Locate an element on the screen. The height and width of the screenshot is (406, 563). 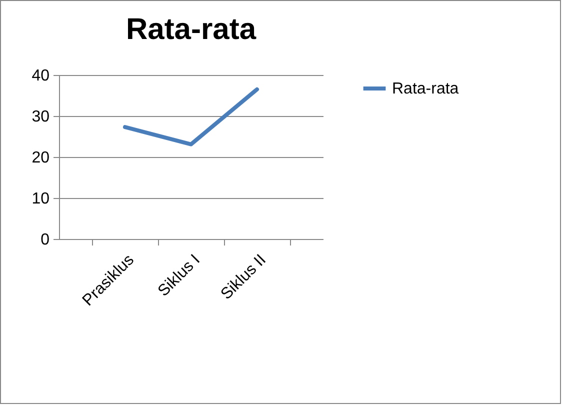
y-tick-label: 0 is located at coordinates (45, 240).